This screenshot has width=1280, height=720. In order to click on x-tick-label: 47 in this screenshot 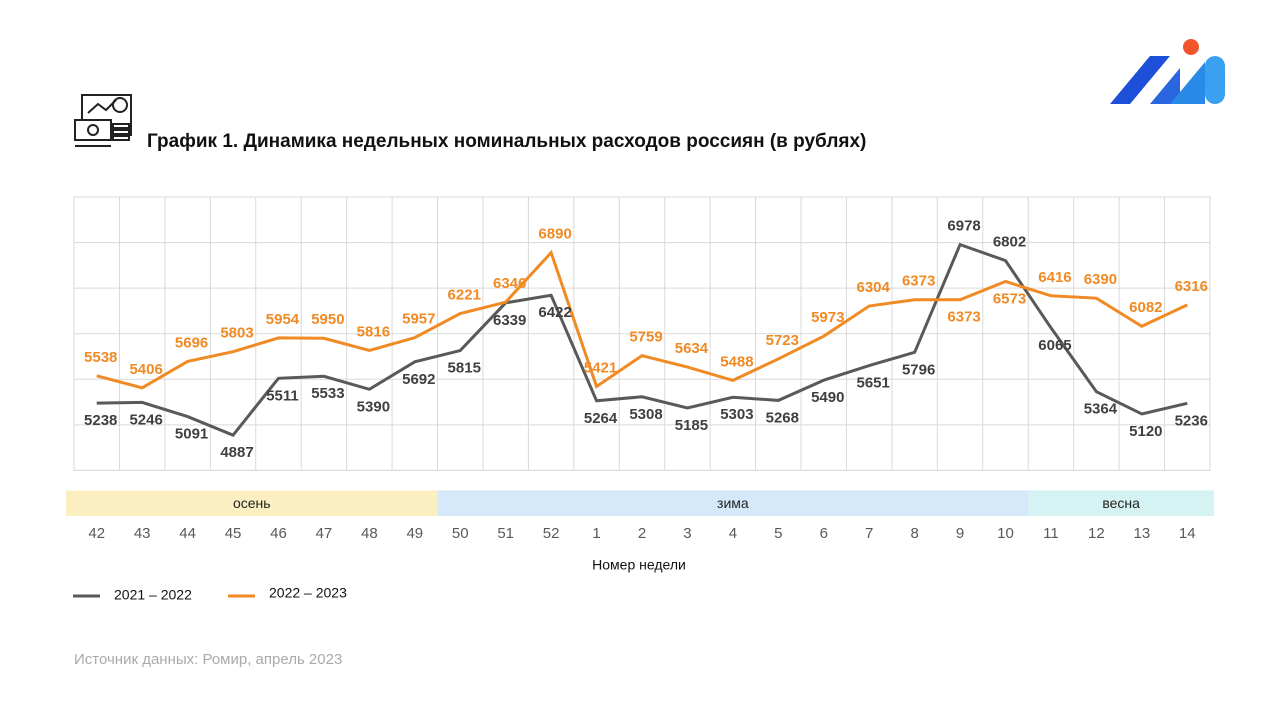, I will do `click(324, 533)`.